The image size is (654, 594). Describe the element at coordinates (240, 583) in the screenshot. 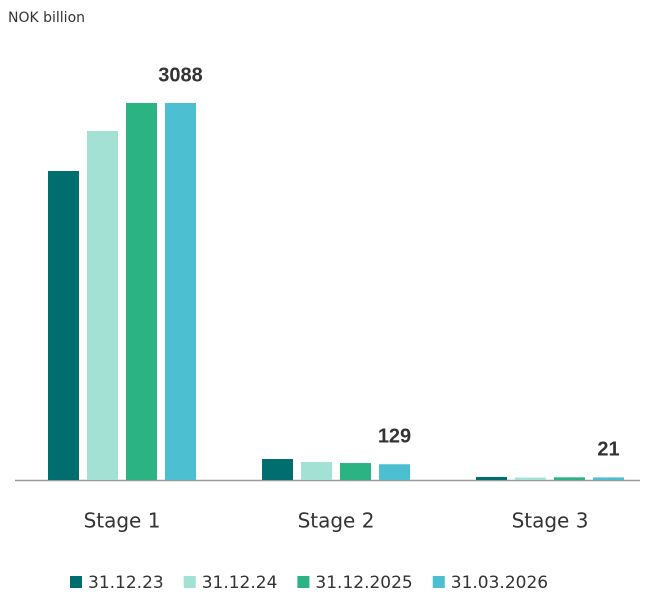

I see `legend-label: 31.12.24` at that location.